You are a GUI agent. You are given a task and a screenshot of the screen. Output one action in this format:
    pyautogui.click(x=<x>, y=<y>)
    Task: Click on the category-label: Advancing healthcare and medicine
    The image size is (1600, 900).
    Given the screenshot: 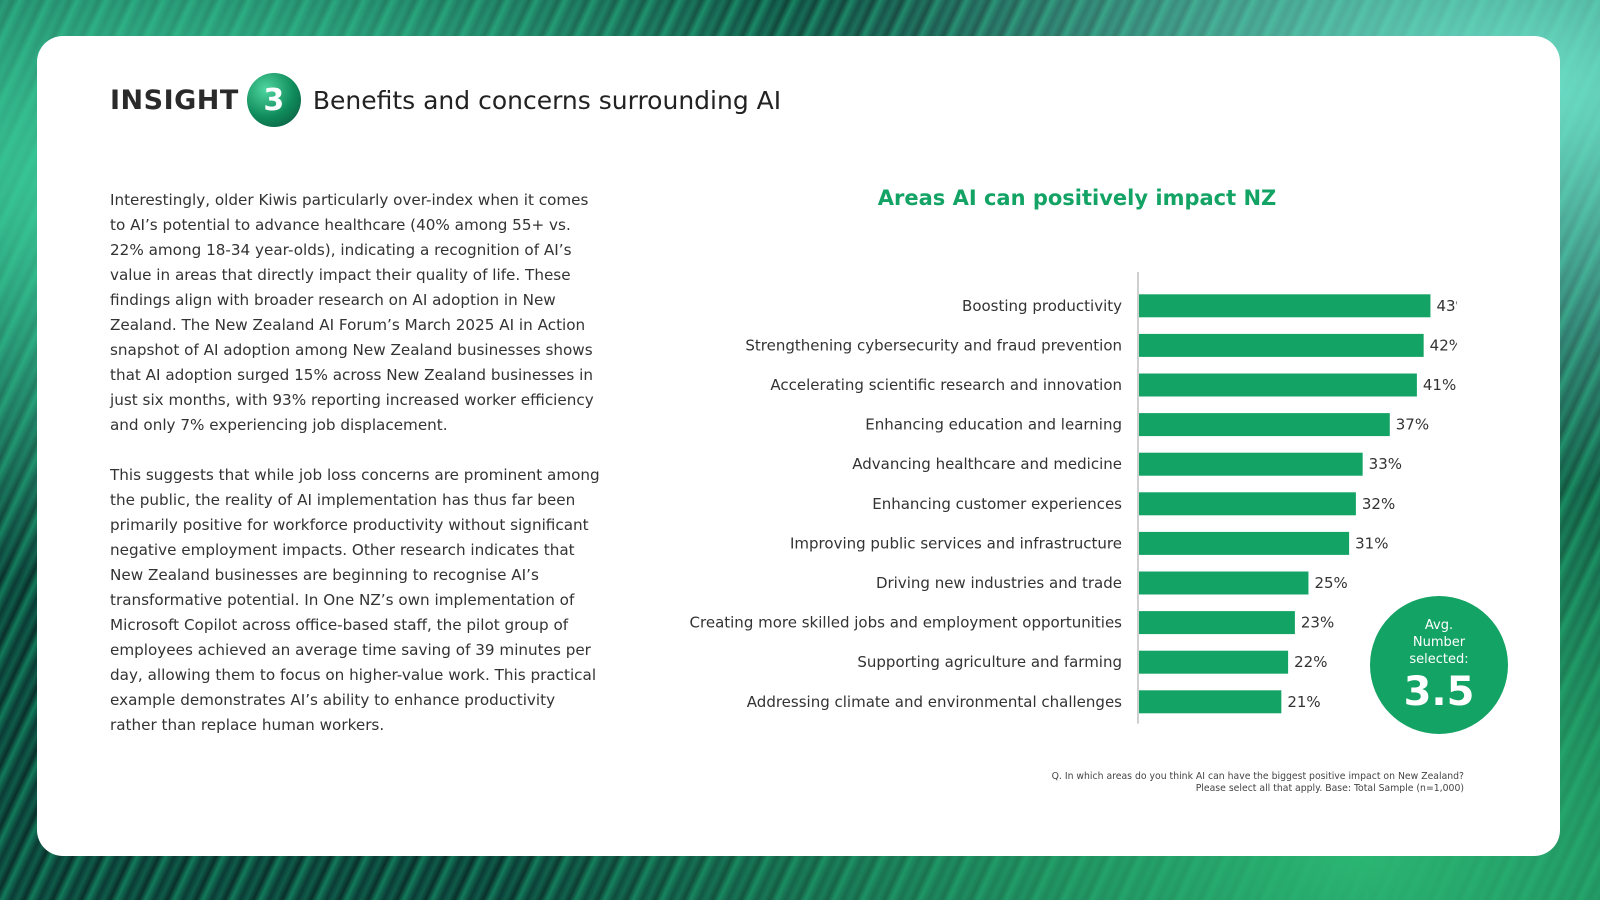 What is the action you would take?
    pyautogui.click(x=987, y=464)
    